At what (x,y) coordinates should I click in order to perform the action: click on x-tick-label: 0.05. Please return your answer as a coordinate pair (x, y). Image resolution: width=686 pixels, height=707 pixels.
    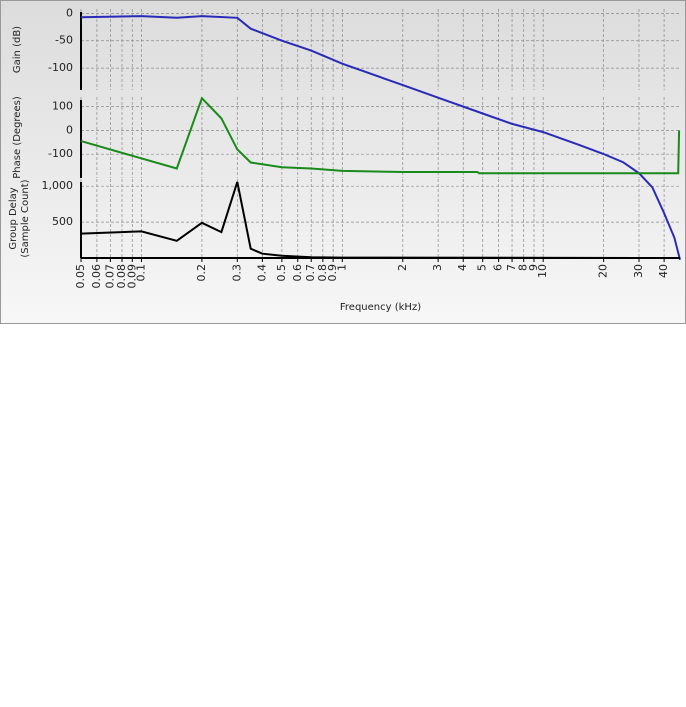
    Looking at the image, I should click on (80, 276).